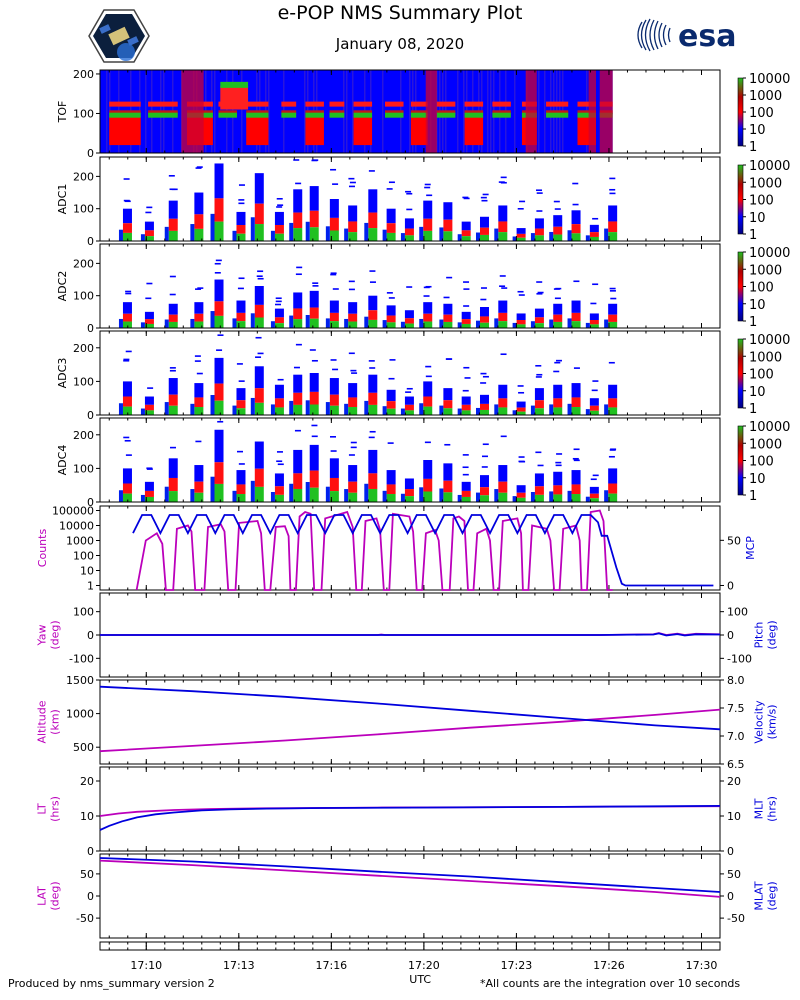 The height and width of the screenshot is (1000, 800). I want to click on adc4-ytick-label: 0, so click(90, 502).